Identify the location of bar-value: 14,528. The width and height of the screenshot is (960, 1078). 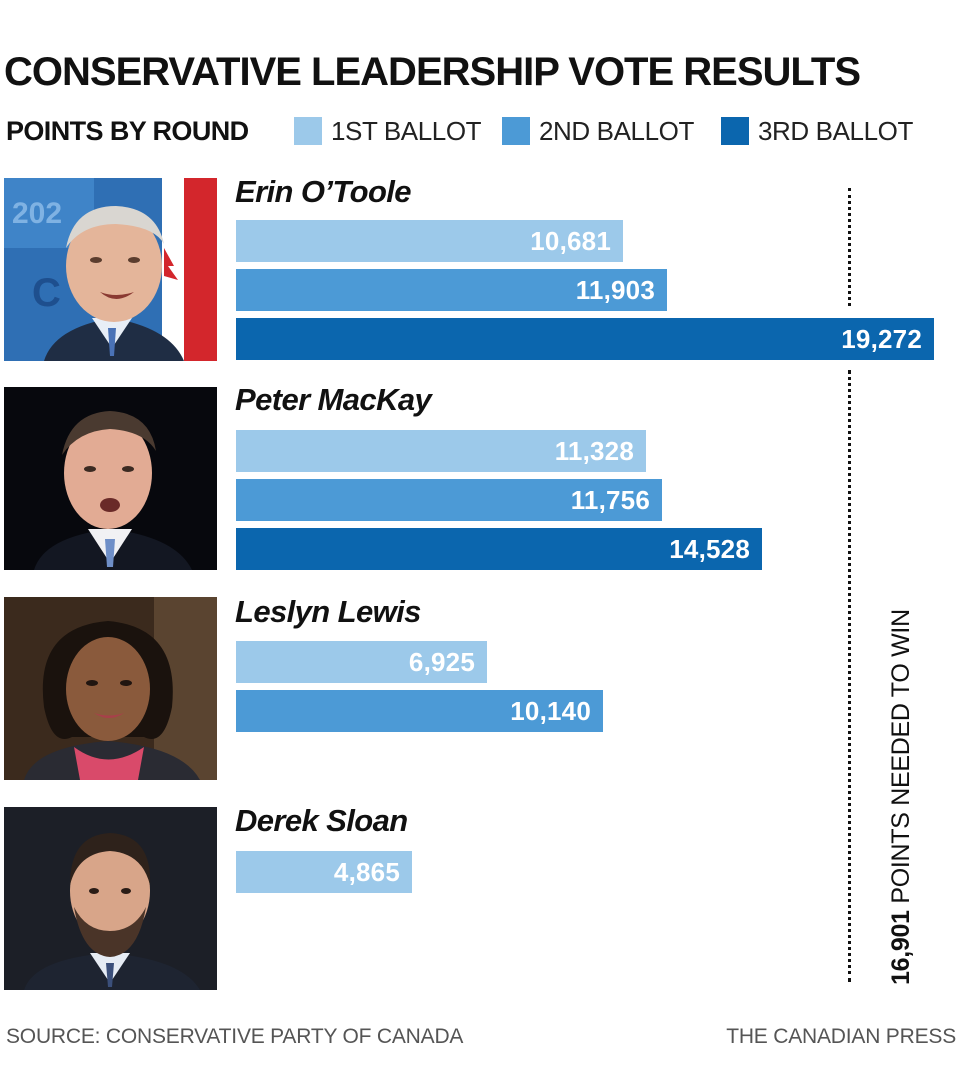
(709, 548).